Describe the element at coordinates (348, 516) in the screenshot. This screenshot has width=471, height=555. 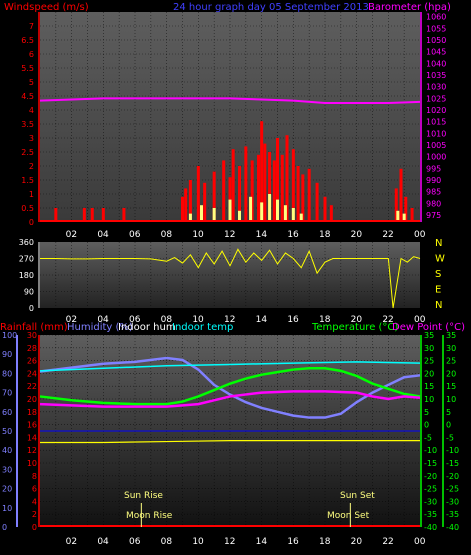
I see `moon-set-label: Moon Set` at that location.